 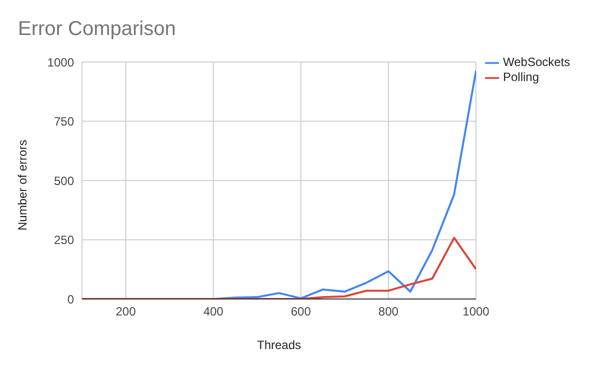 I want to click on x-tick-label: 1000, so click(x=476, y=311).